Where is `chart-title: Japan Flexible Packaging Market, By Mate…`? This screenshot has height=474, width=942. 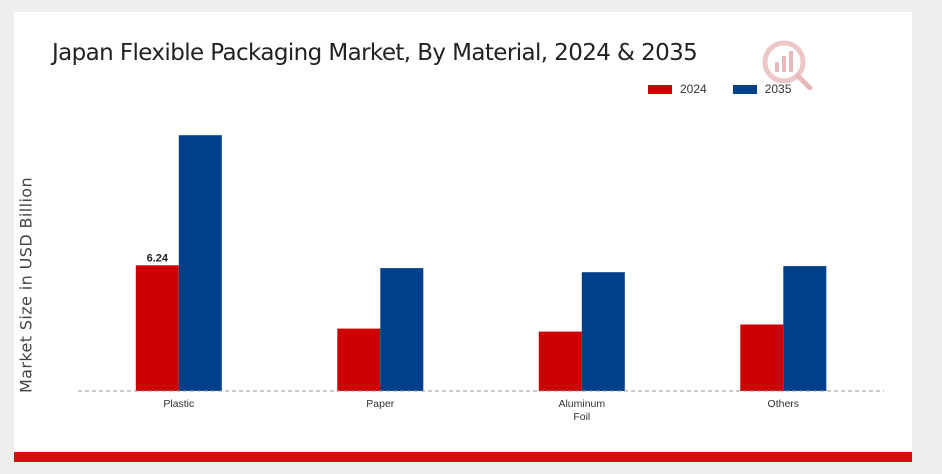
chart-title: Japan Flexible Packaging Market, By Mate… is located at coordinates (375, 53).